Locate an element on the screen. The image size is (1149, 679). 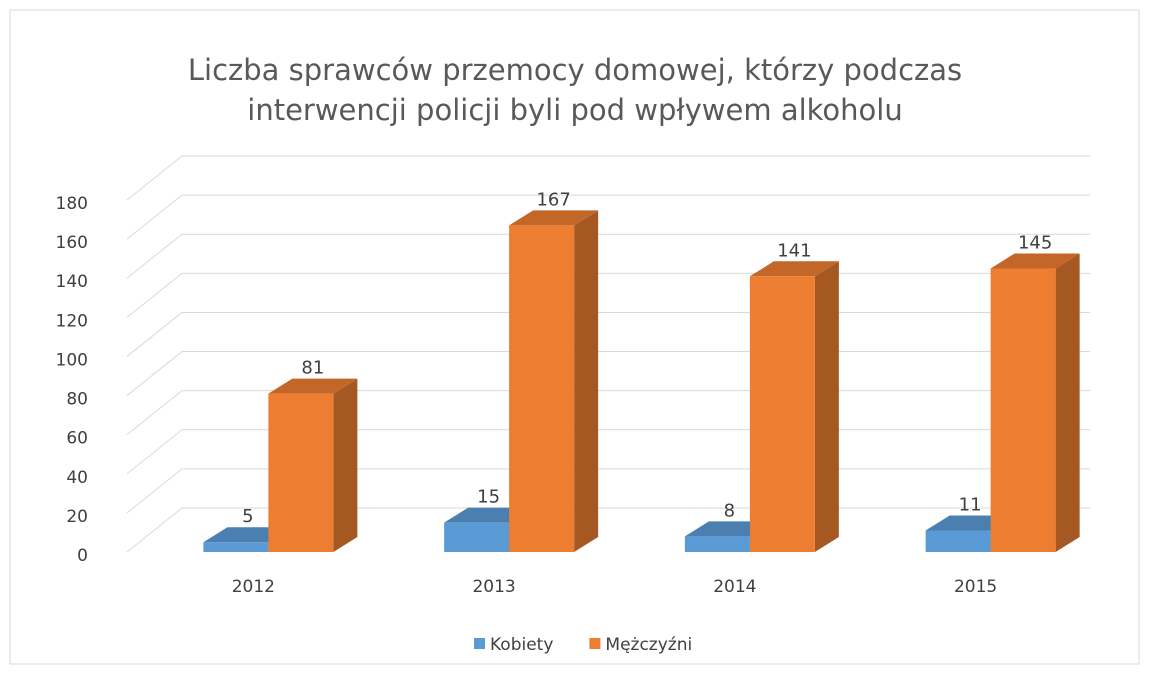
y-tick-label: 120 is located at coordinates (72, 321).